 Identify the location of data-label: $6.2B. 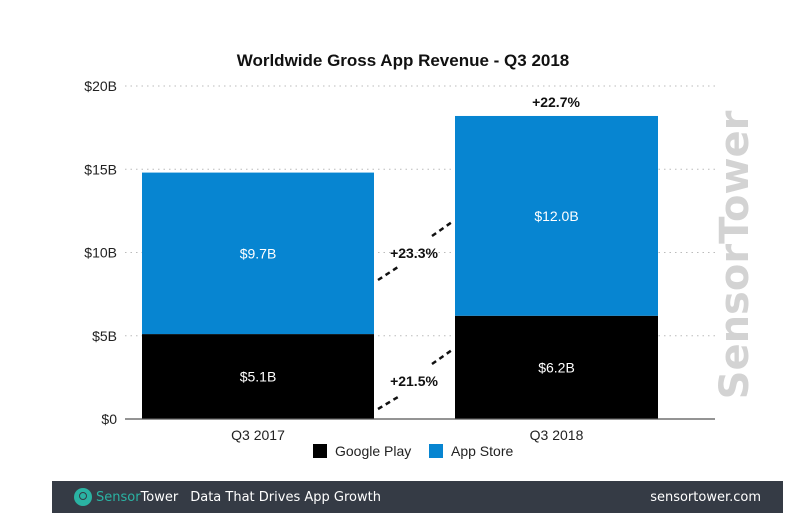
(556, 367).